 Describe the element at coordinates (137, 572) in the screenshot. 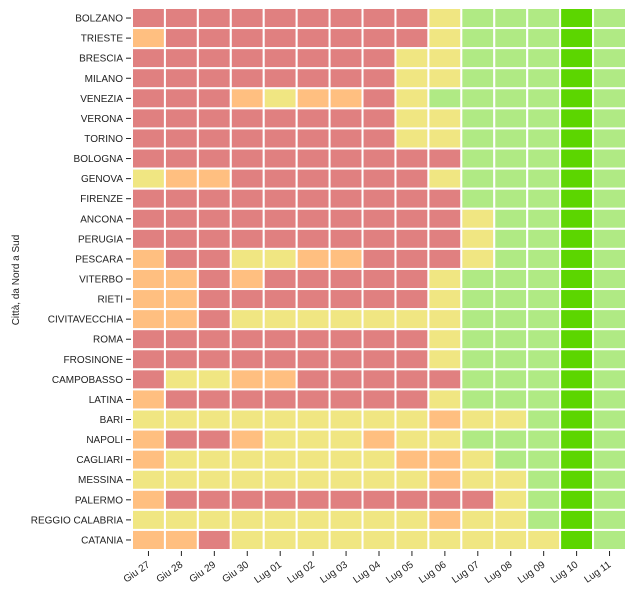

I see `x-tick-label: Giu 27` at that location.